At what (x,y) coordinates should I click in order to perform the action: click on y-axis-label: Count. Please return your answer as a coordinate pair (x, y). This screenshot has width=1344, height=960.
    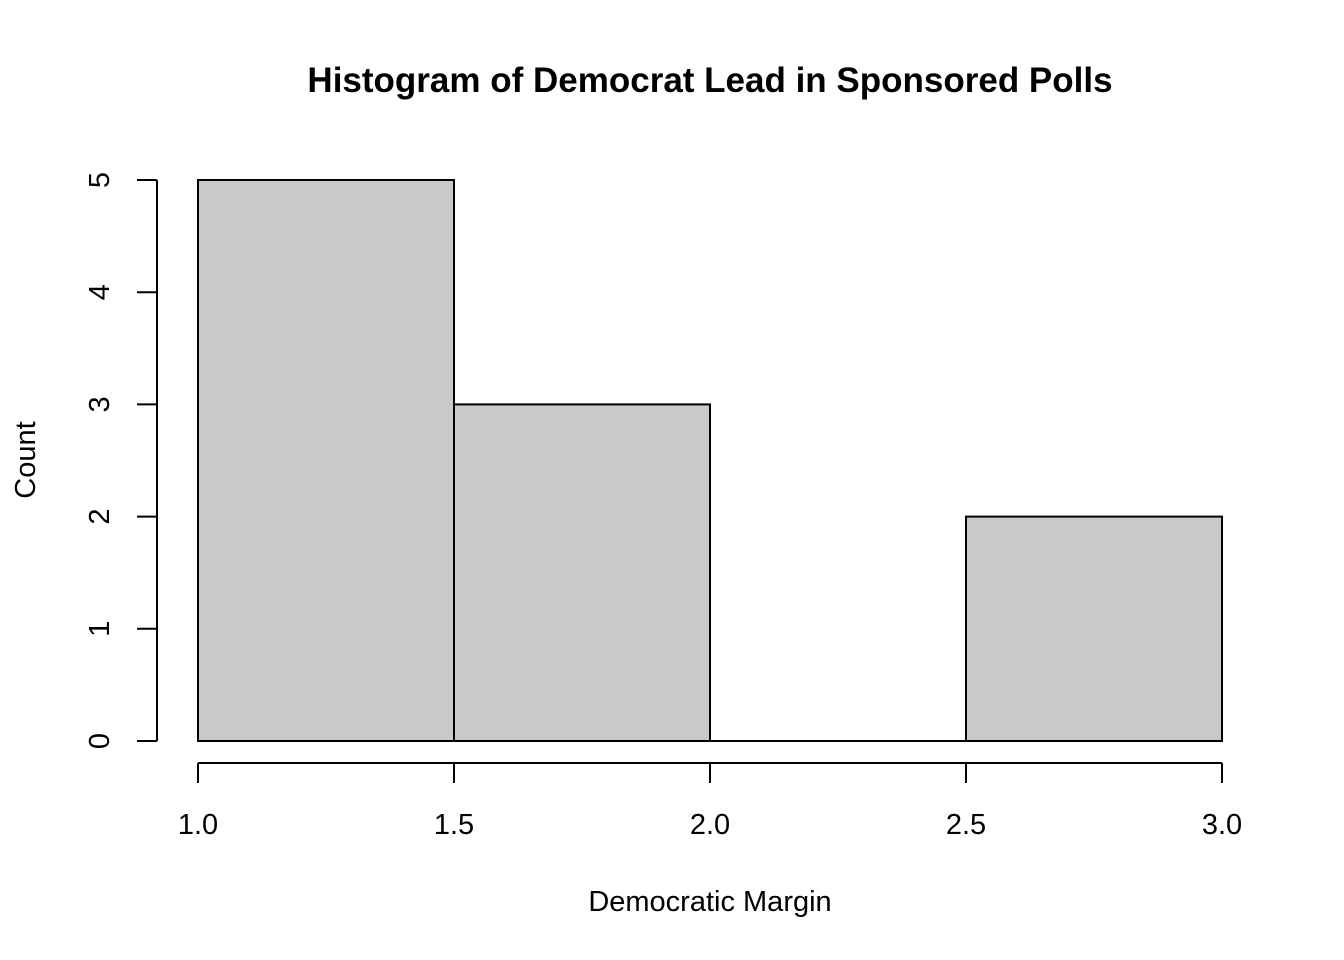
    Looking at the image, I should click on (26, 459).